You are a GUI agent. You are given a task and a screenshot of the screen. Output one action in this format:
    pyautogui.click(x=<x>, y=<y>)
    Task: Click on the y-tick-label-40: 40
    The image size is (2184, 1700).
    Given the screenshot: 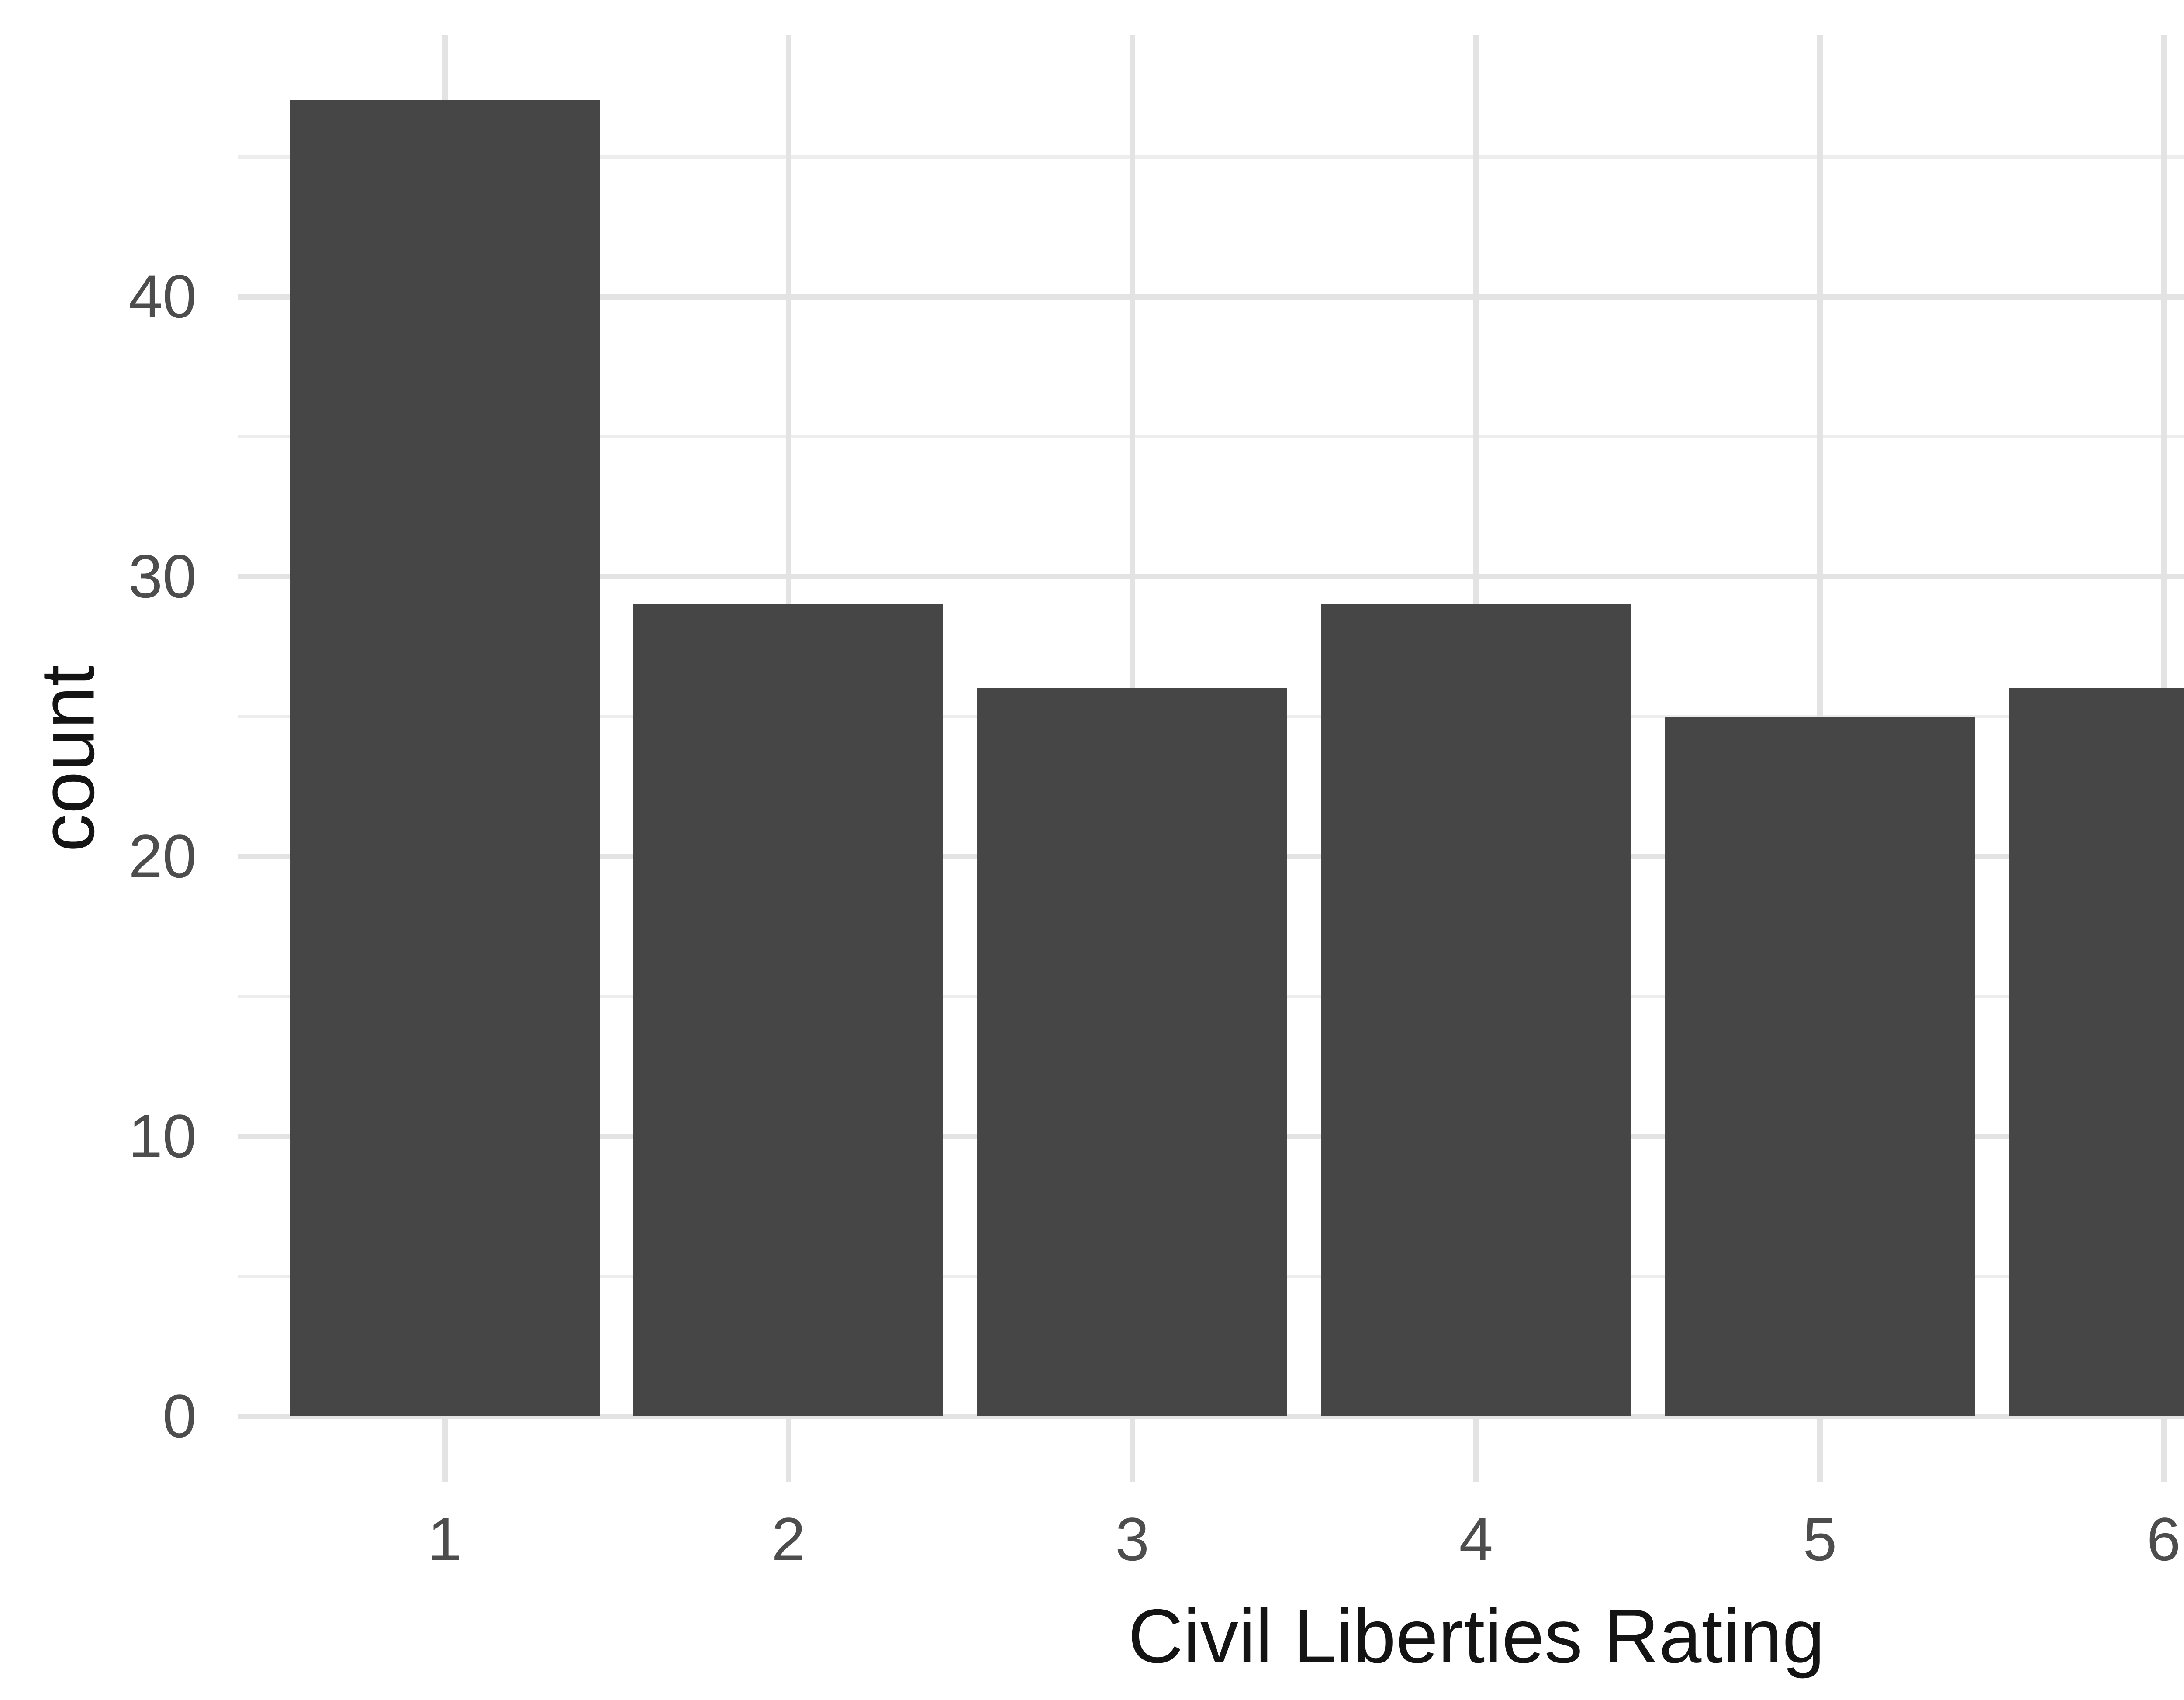 What is the action you would take?
    pyautogui.click(x=162, y=296)
    